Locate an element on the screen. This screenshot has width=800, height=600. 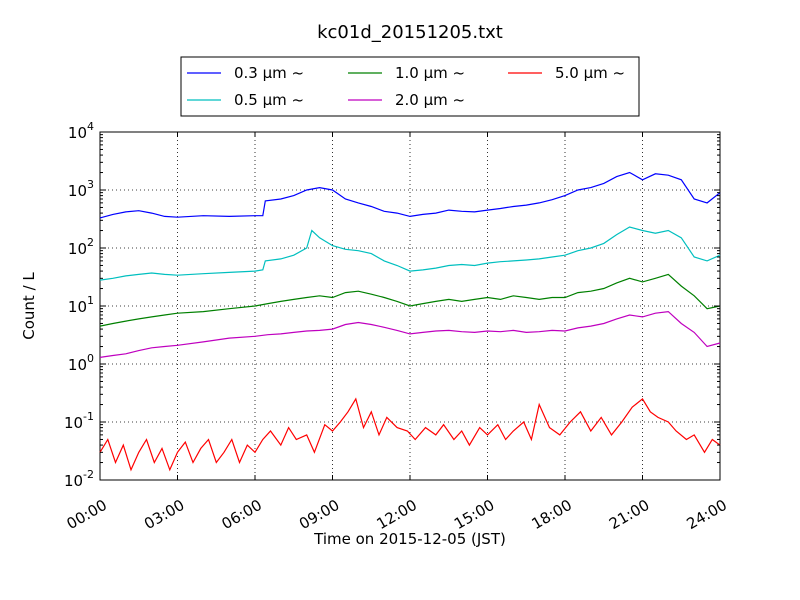
legend-label: 0.5 μm ~ is located at coordinates (269, 100).